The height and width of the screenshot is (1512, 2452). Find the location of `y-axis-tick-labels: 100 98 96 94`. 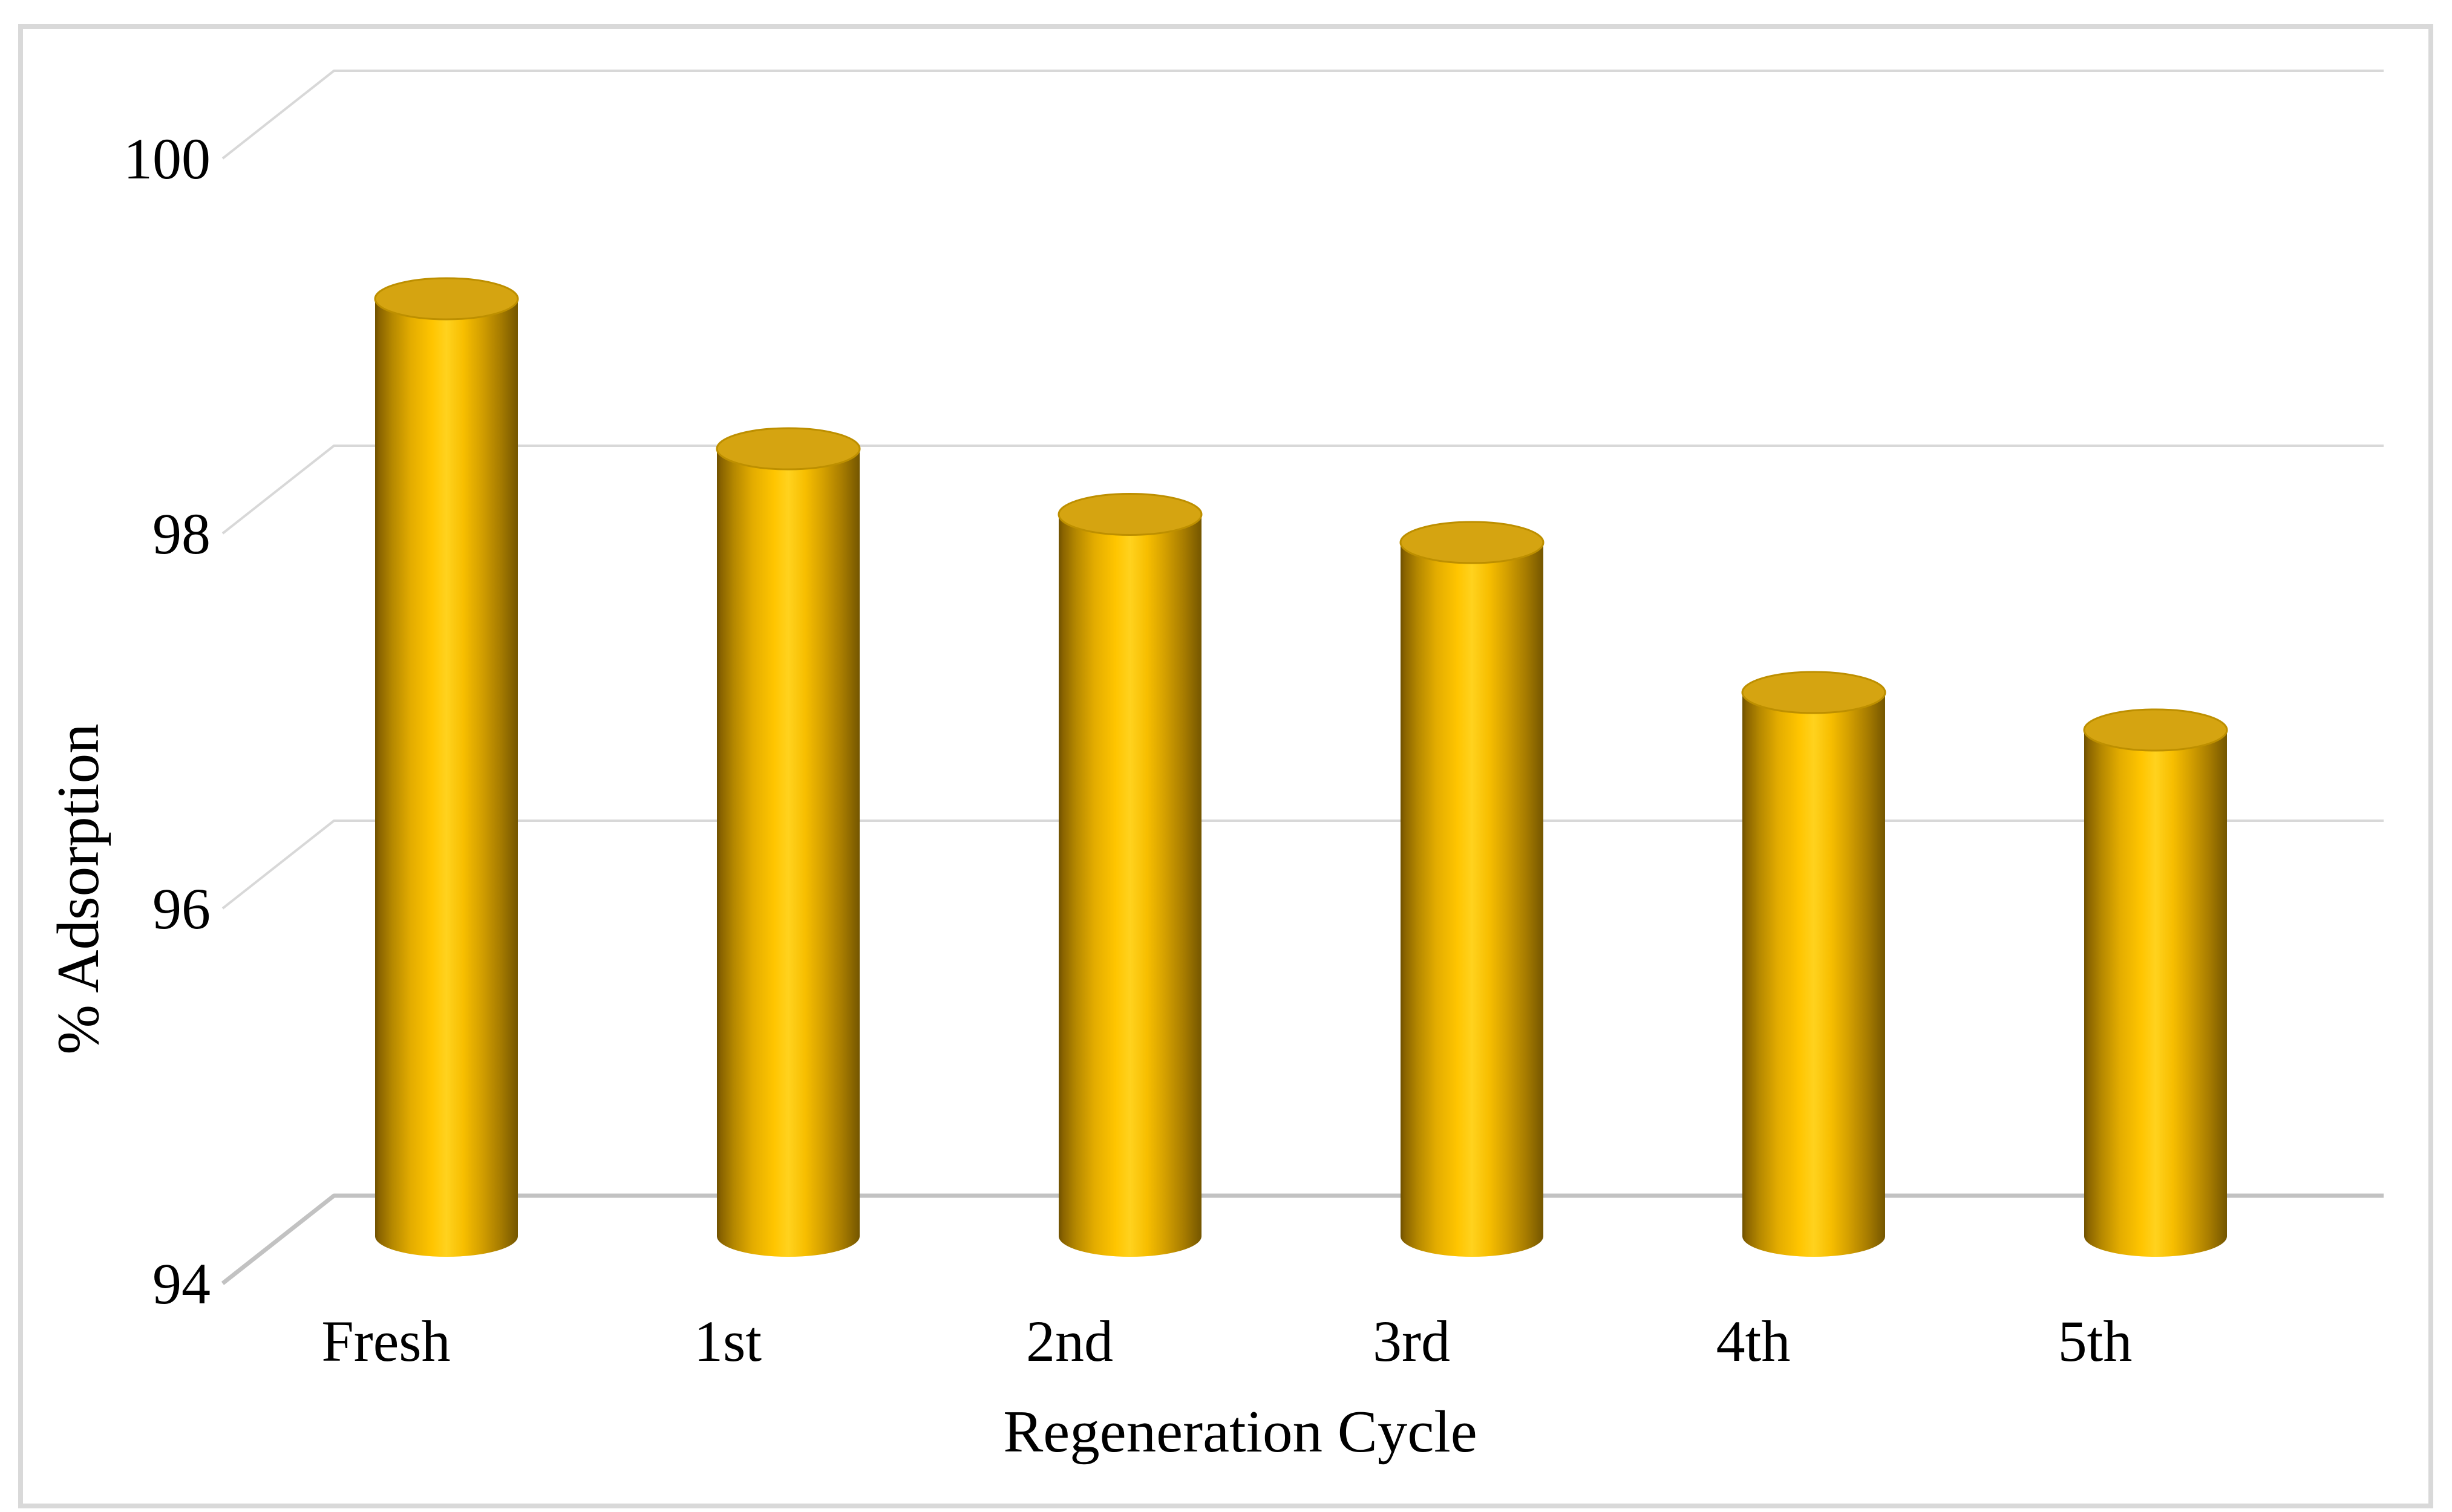

y-axis-tick-labels: 100 98 96 94 is located at coordinates (167, 721).